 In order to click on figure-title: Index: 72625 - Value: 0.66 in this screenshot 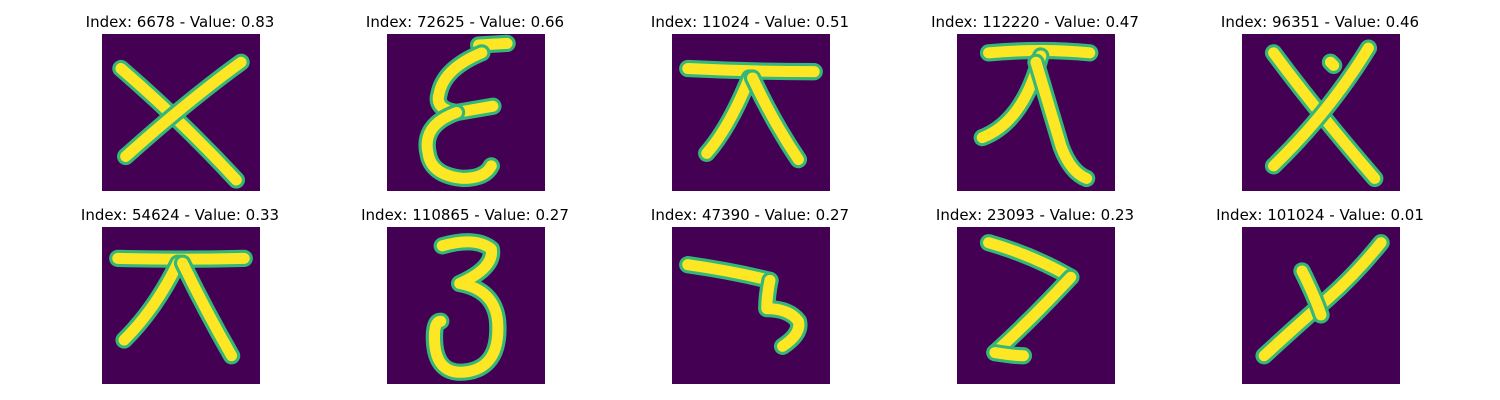, I will do `click(465, 22)`.